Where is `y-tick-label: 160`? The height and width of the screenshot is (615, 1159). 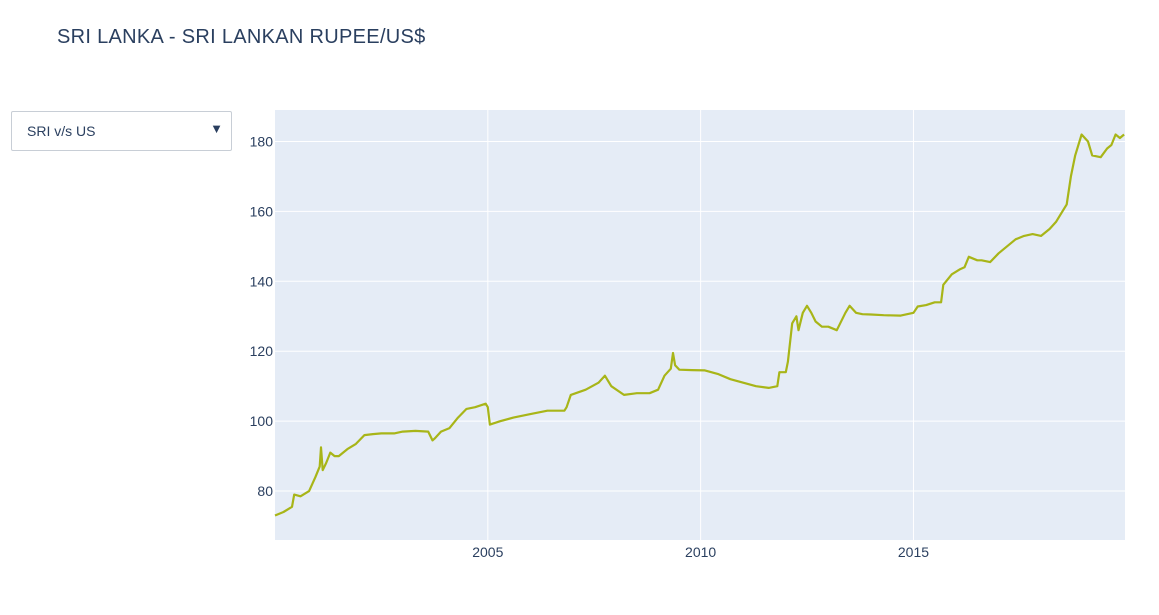 y-tick-label: 160 is located at coordinates (262, 211).